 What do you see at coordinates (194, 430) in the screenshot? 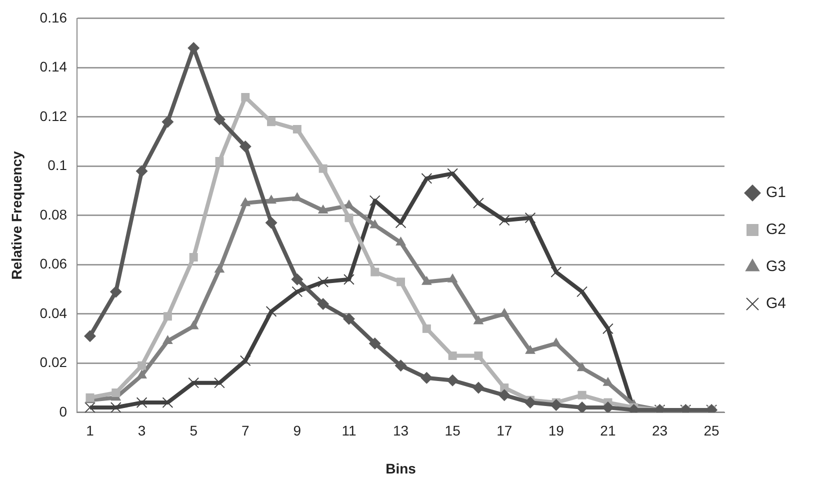
I see `x-tick-label: 5` at bounding box center [194, 430].